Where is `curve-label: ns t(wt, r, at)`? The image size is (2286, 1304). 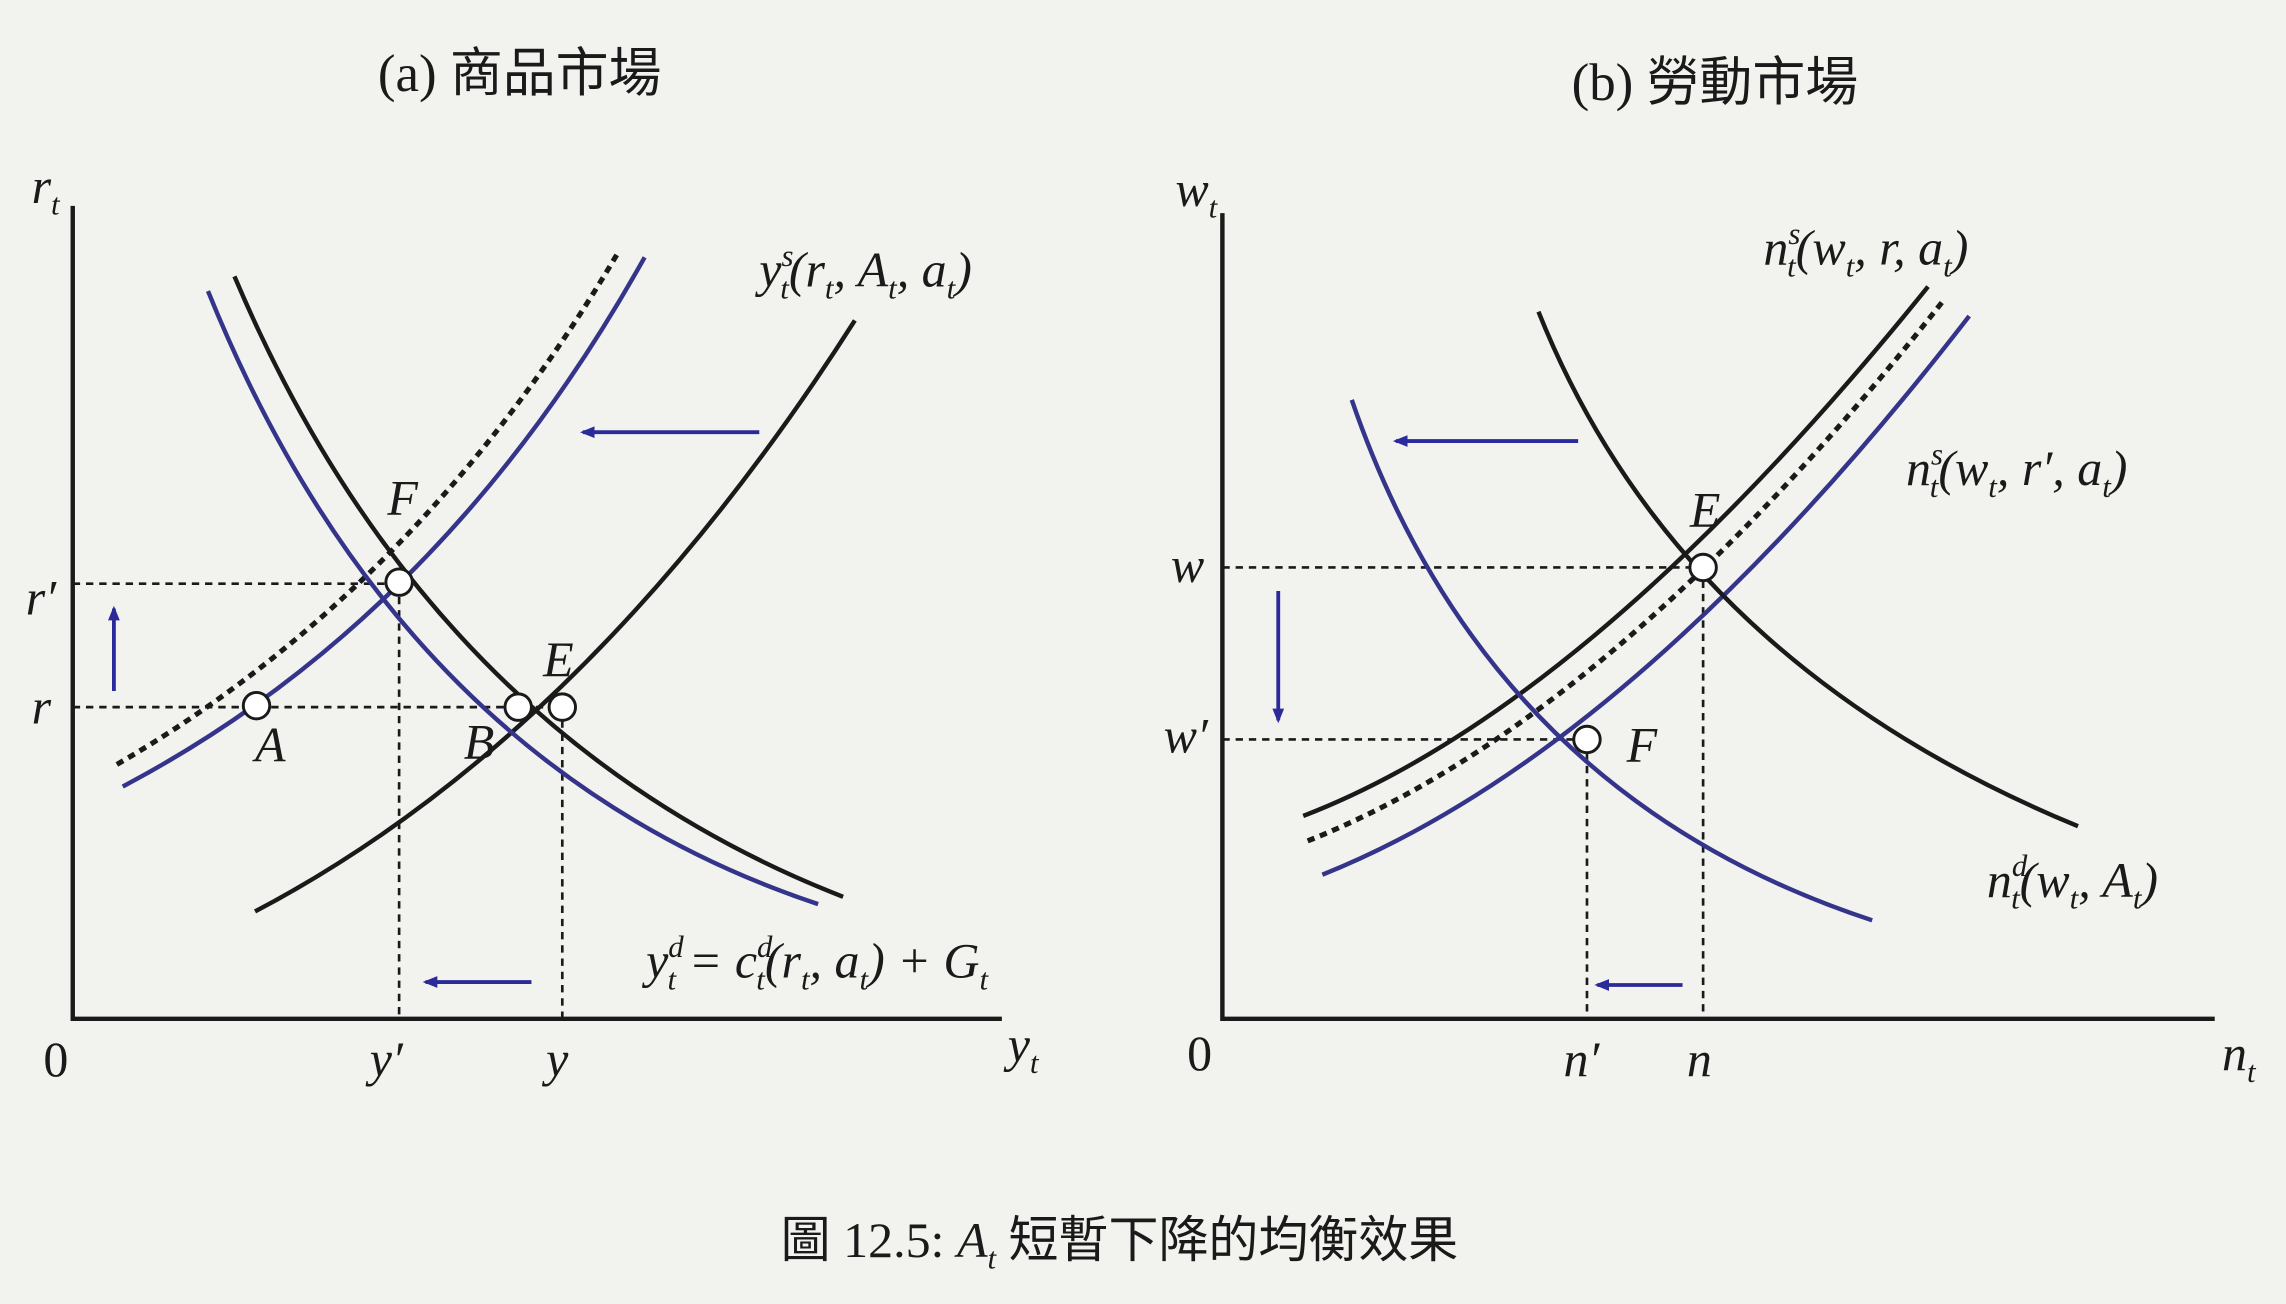 curve-label: ns t(wt, r, at) is located at coordinates (1865, 249).